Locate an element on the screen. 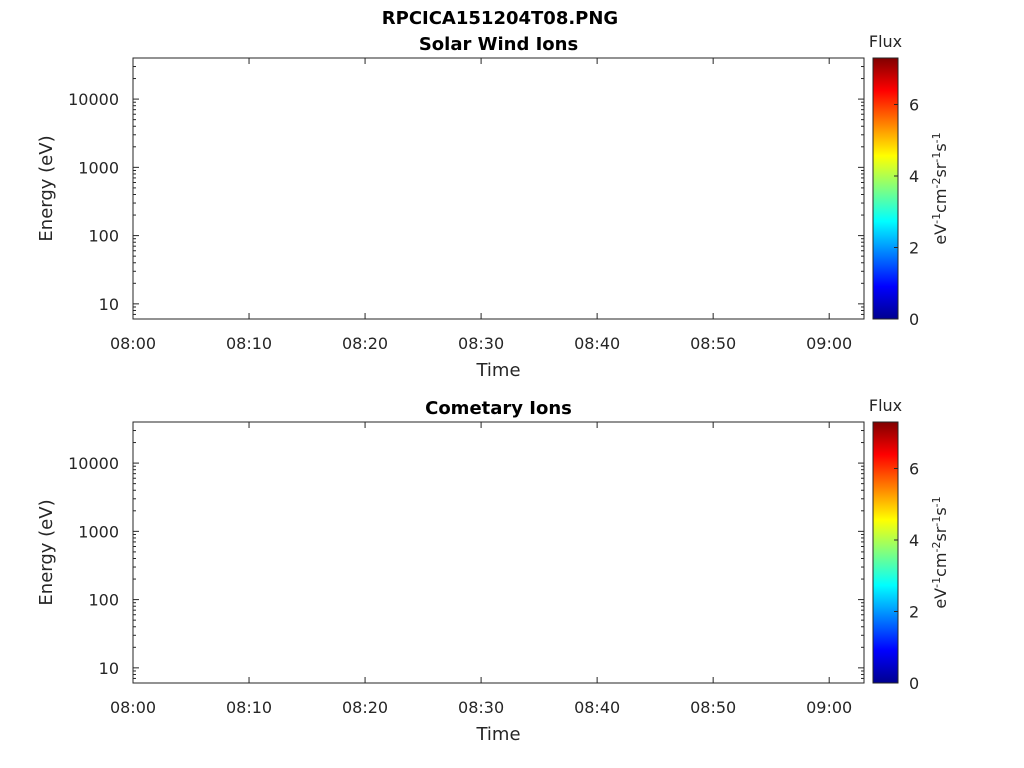 The image size is (1024, 768). figure-title: RPCICA151204T08.PNG is located at coordinates (500, 18).